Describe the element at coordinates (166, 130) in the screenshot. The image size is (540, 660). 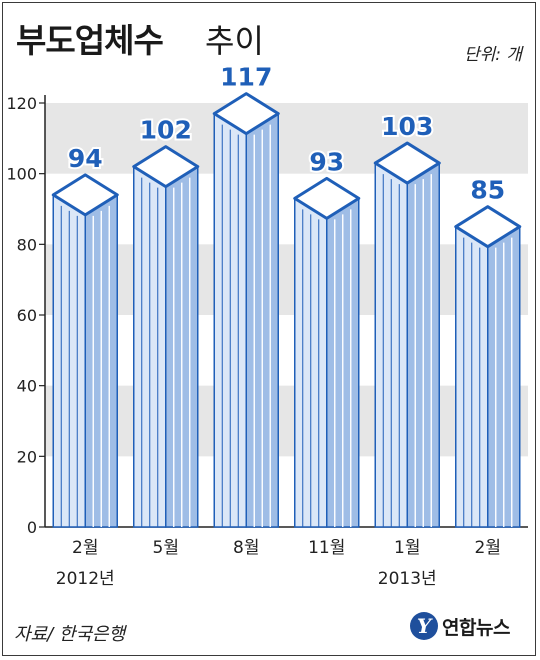
I see `data-label: 102` at that location.